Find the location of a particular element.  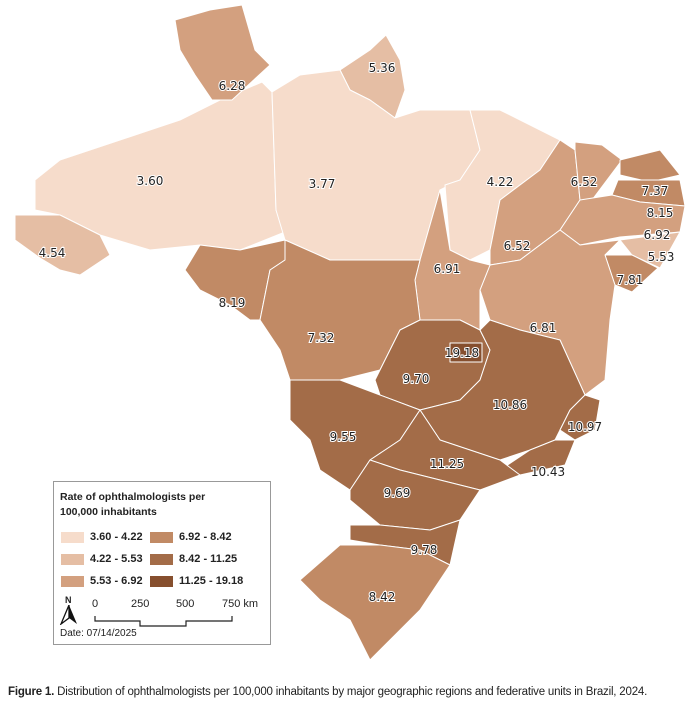

map-date: Date: 07/14/2025 is located at coordinates (98, 633).